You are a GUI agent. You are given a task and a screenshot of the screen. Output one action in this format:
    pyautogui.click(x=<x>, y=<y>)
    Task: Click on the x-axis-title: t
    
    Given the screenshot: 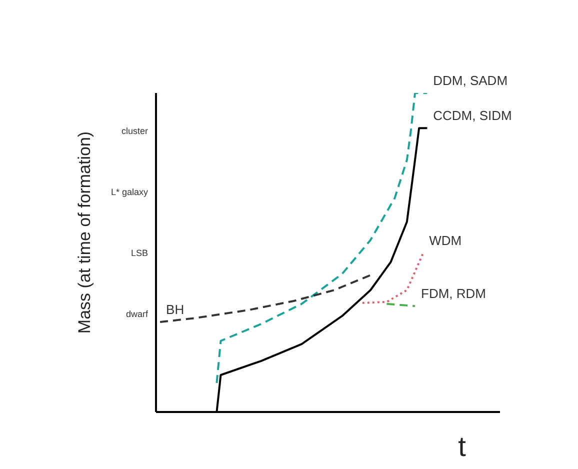 What is the action you would take?
    pyautogui.click(x=462, y=446)
    